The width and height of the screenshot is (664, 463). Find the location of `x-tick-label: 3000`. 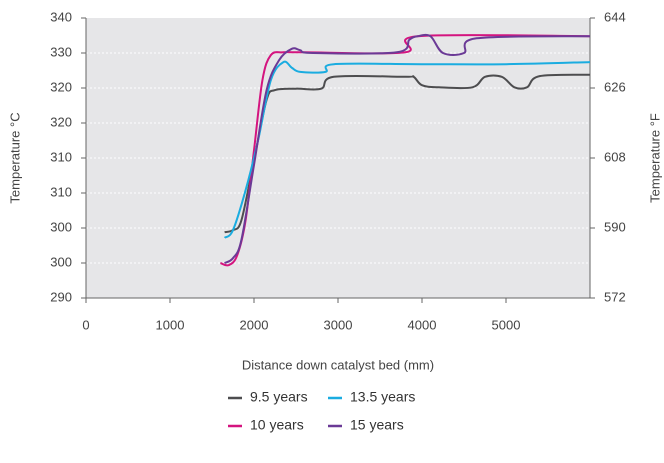

x-tick-label: 3000 is located at coordinates (338, 324).